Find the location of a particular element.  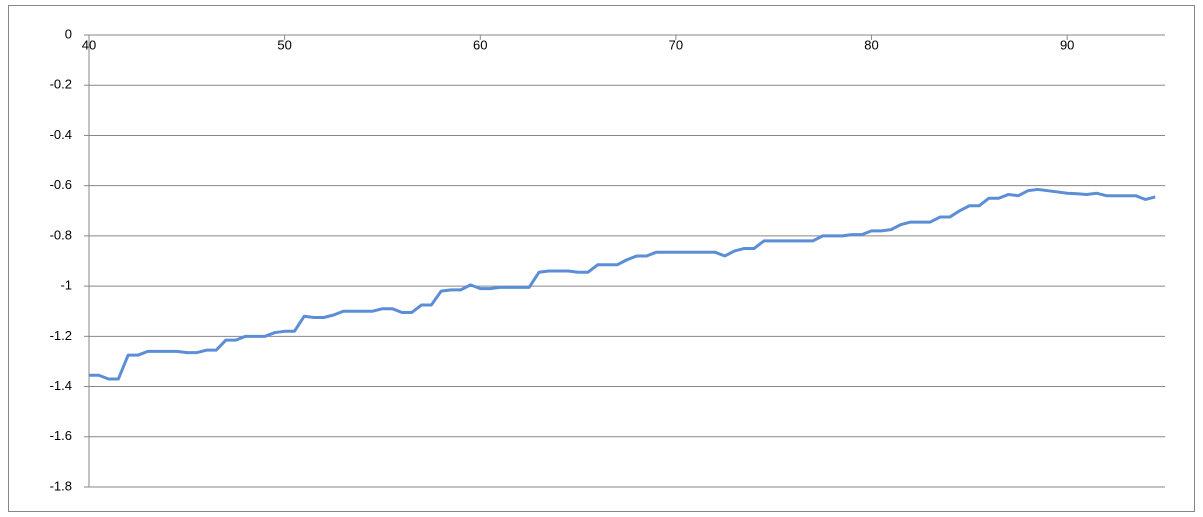

y-tick-label: 0 is located at coordinates (68, 33).